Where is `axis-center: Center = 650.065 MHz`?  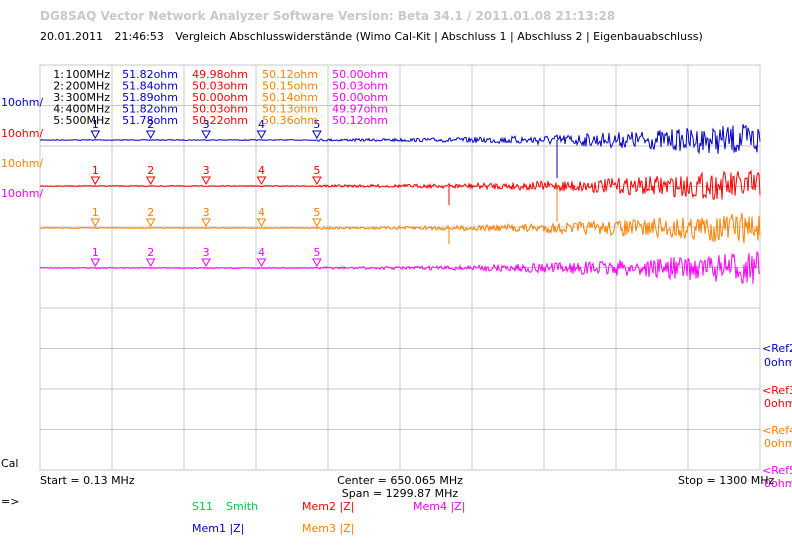
axis-center: Center = 650.065 MHz is located at coordinates (400, 480).